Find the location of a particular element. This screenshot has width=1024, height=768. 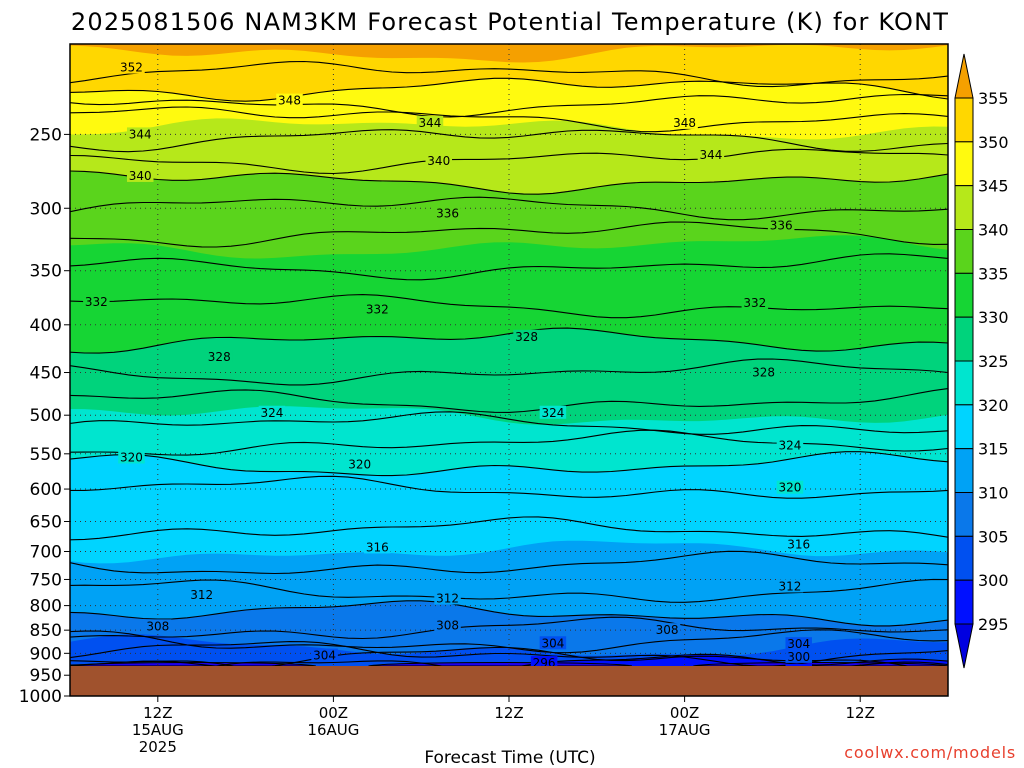

contour-label: 324 is located at coordinates (790, 445).